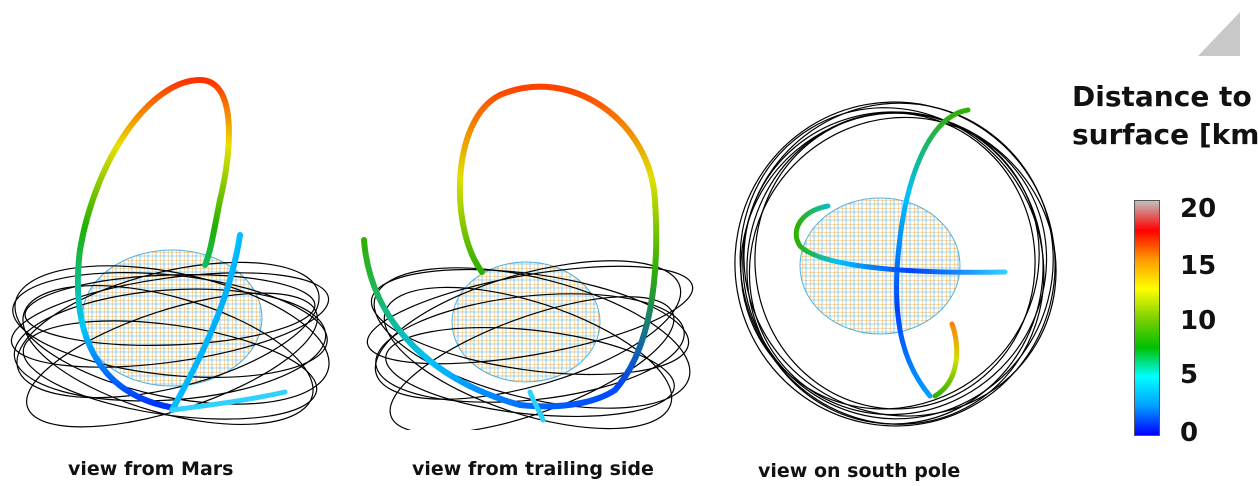  Describe the element at coordinates (1189, 433) in the screenshot. I see `colorbar-tick-0: 0` at that location.